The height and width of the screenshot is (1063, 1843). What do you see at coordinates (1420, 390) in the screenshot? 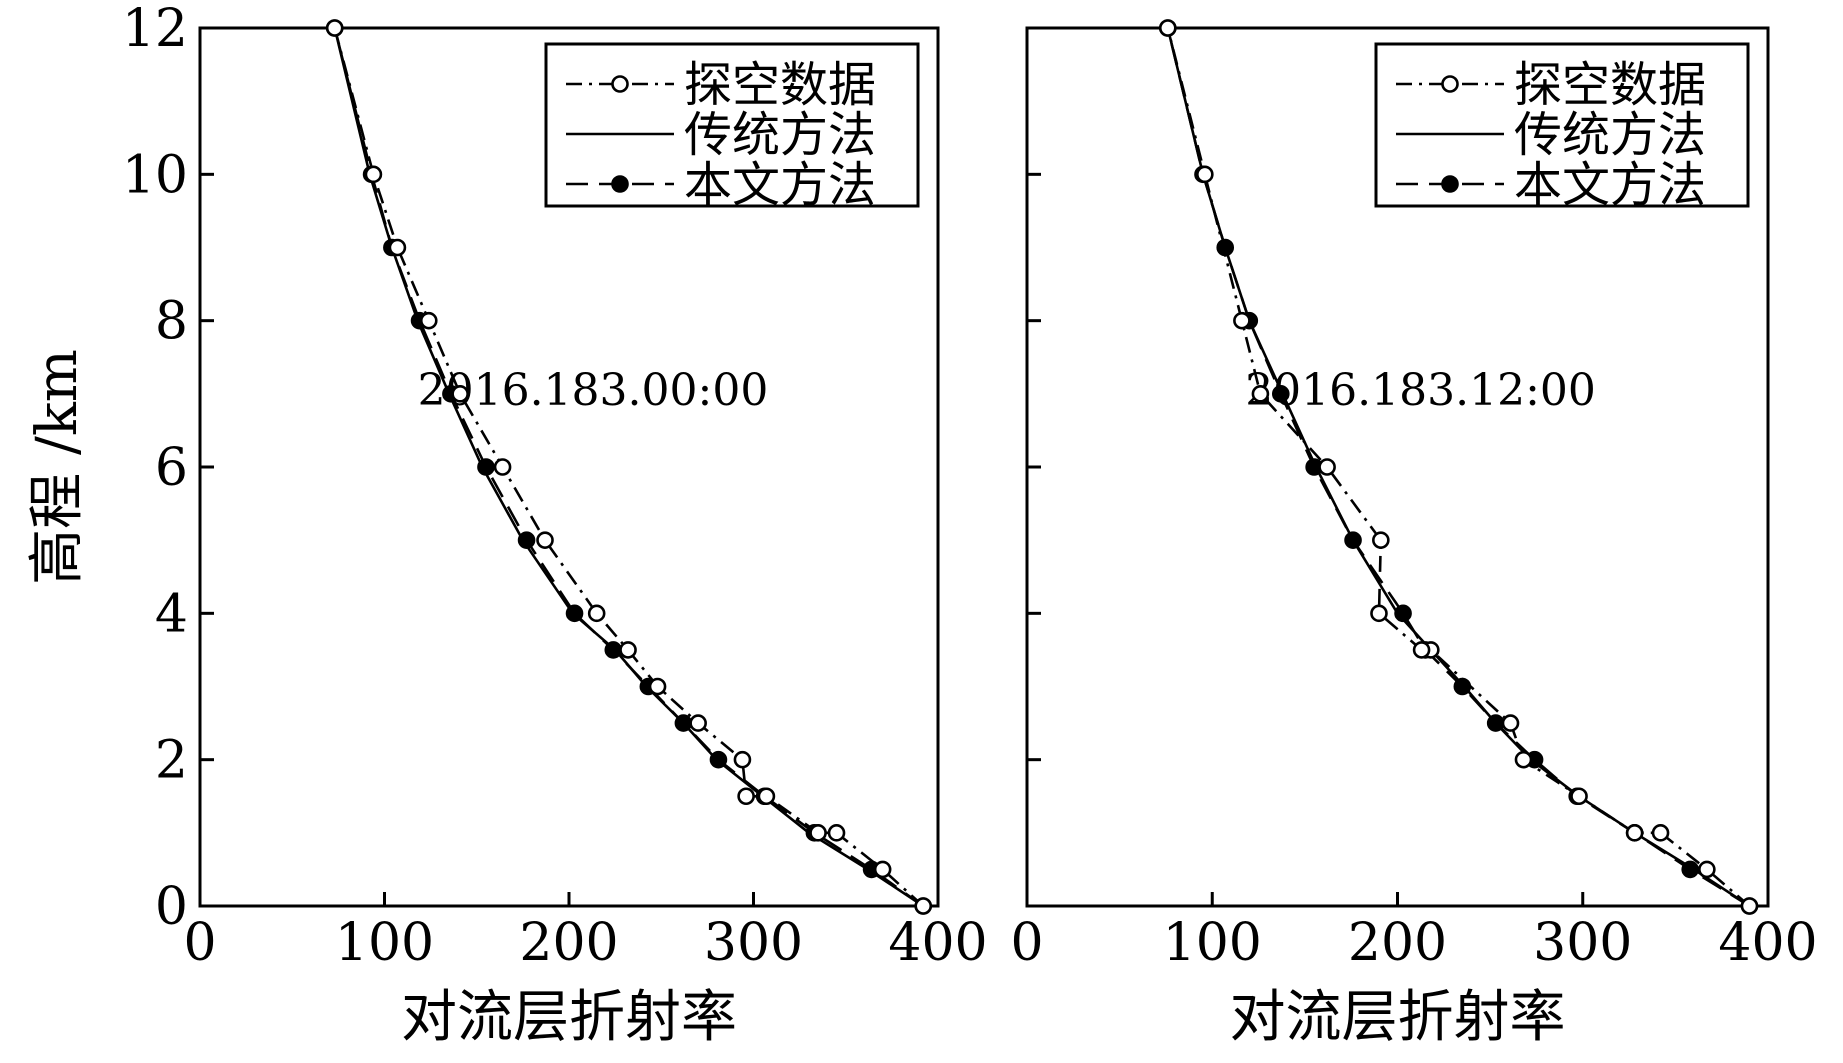
I see `timestamp-annotation: 2016.183.12:00` at bounding box center [1420, 390].